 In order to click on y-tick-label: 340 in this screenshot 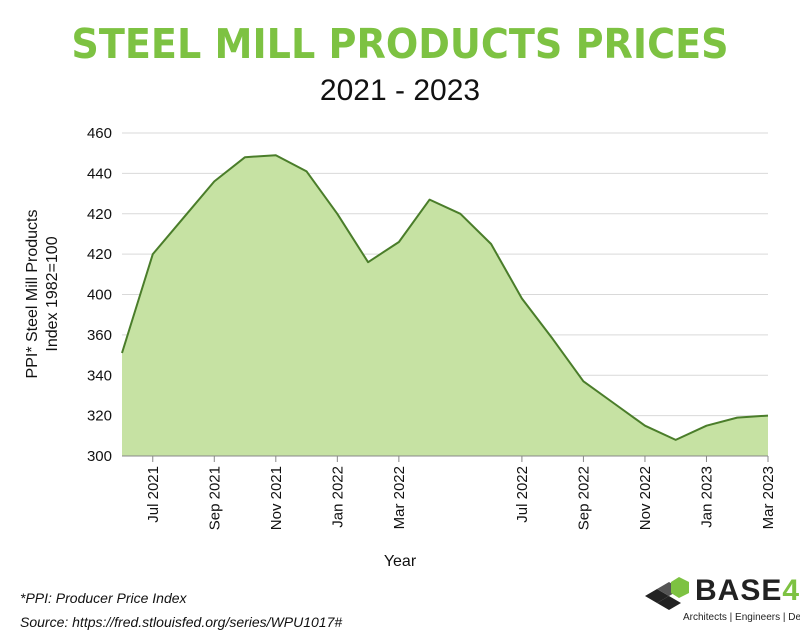, I will do `click(99, 375)`.